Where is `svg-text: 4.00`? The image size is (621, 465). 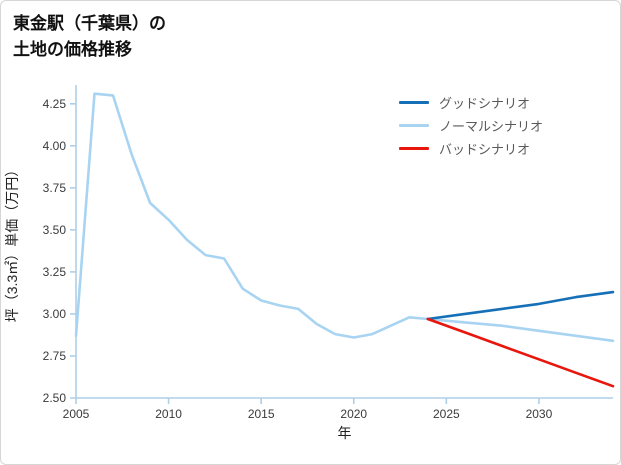
svg-text: 4.00 is located at coordinates (55, 146).